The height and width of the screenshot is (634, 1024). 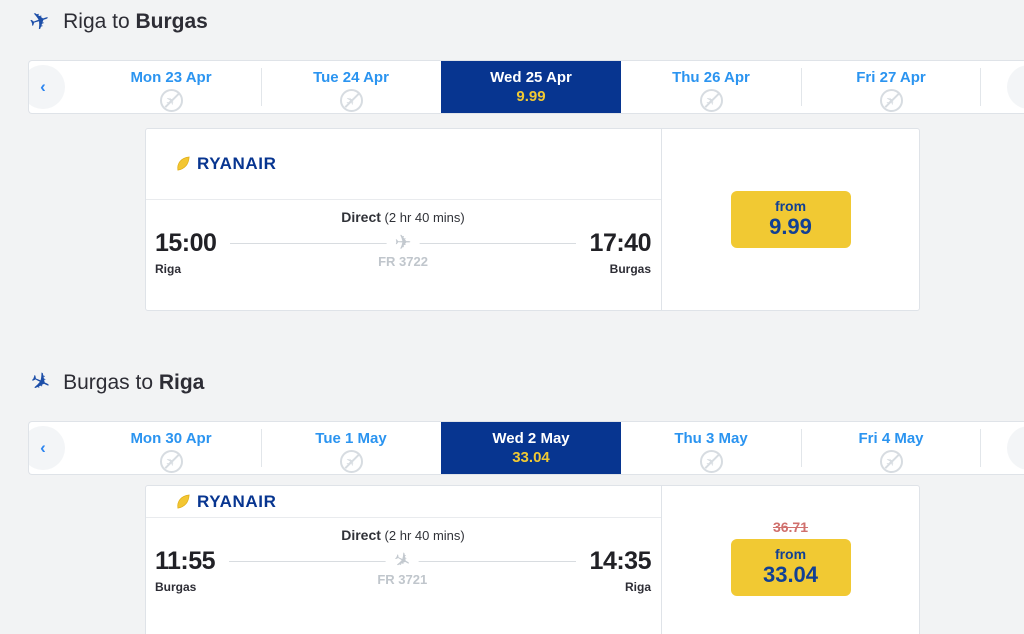 I want to click on date-tab-label: Mon 30 Apr, so click(x=171, y=438).